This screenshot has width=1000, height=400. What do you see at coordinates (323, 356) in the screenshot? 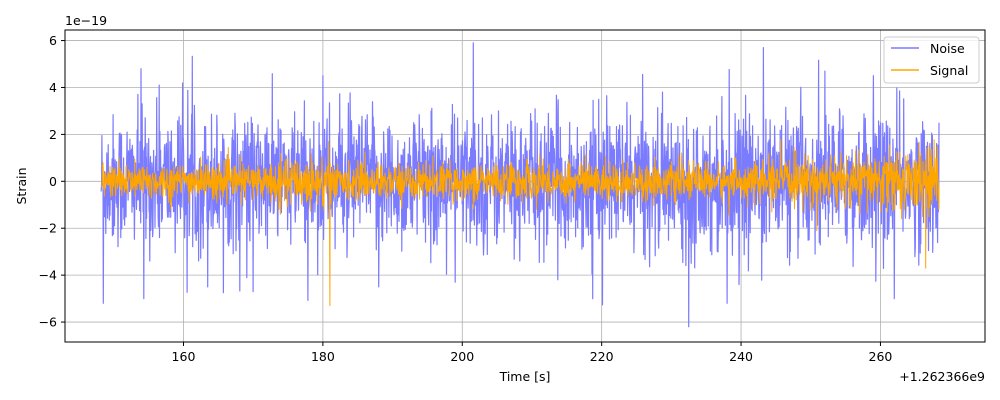
I see `x-tick-label: 180` at bounding box center [323, 356].